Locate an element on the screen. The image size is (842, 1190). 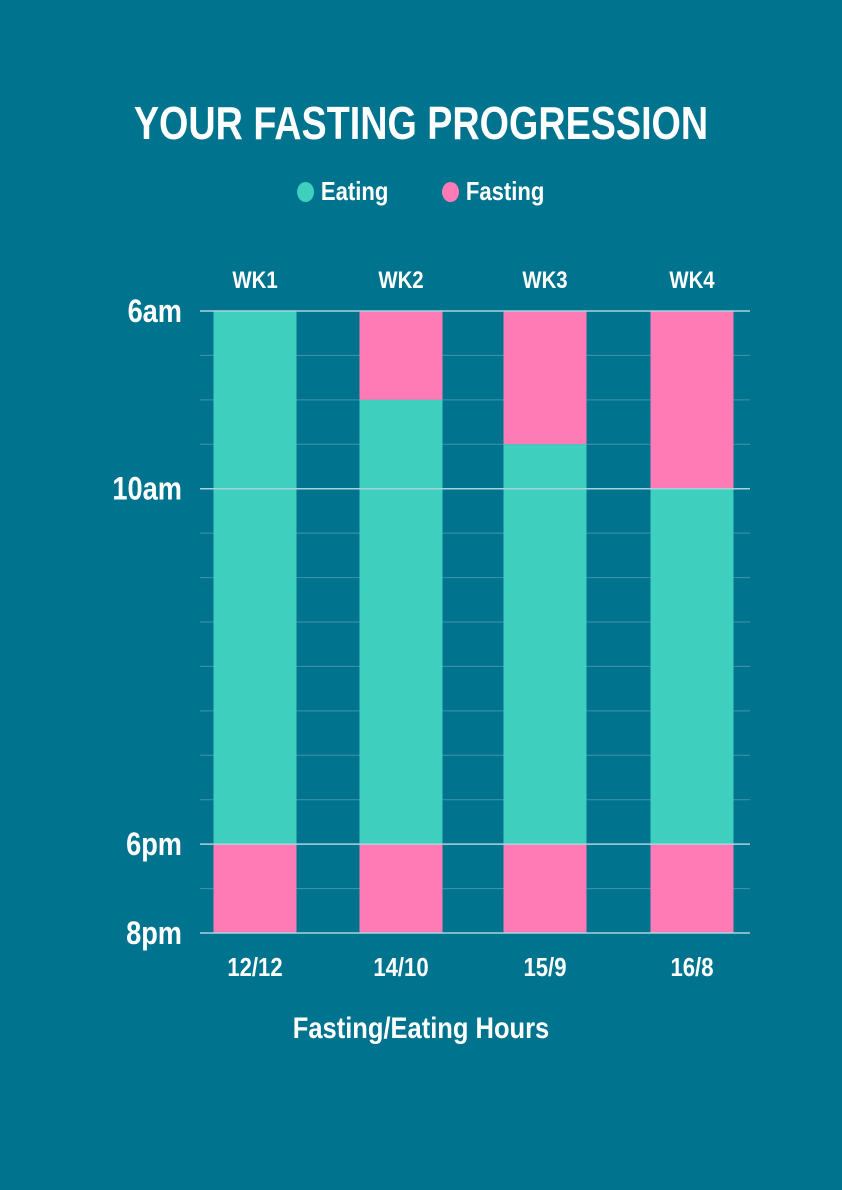
week-label: WK4 is located at coordinates (692, 279).